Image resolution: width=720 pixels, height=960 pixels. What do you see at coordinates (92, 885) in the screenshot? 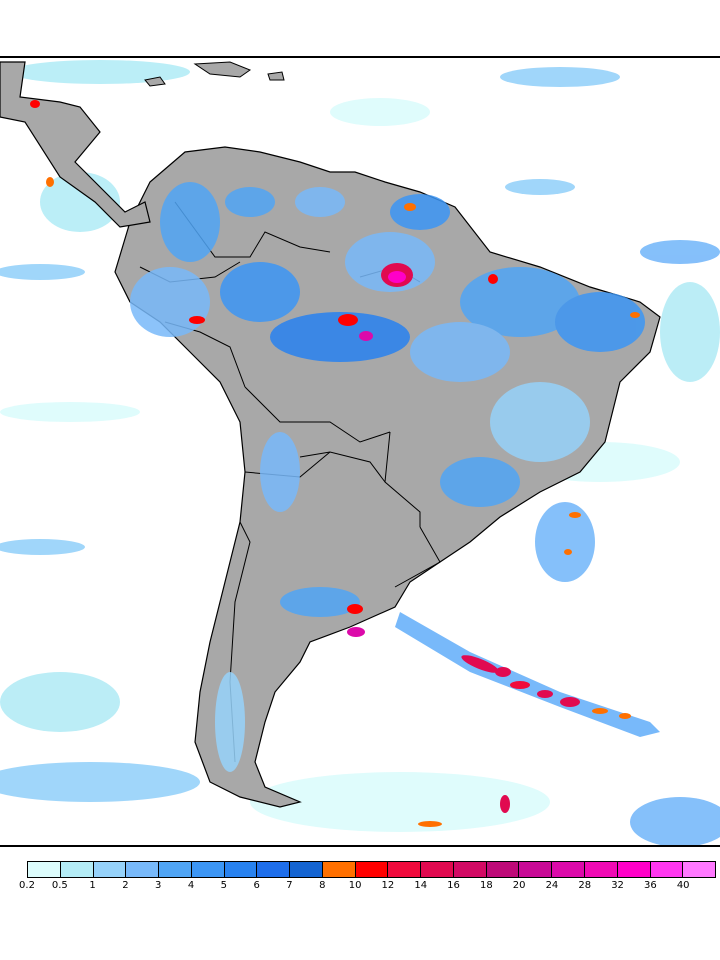
I see `colorbar-tick-label: 1` at bounding box center [92, 885].